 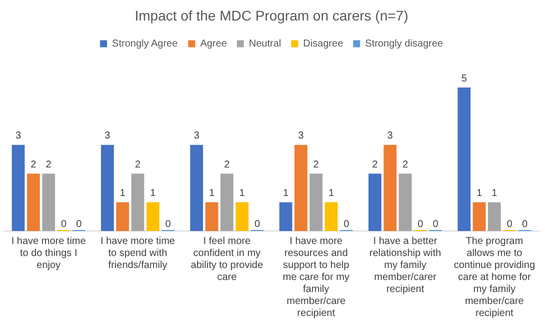 What do you see at coordinates (48, 253) in the screenshot?
I see `x-tick-label: I have more time to do things I enjoy` at bounding box center [48, 253].